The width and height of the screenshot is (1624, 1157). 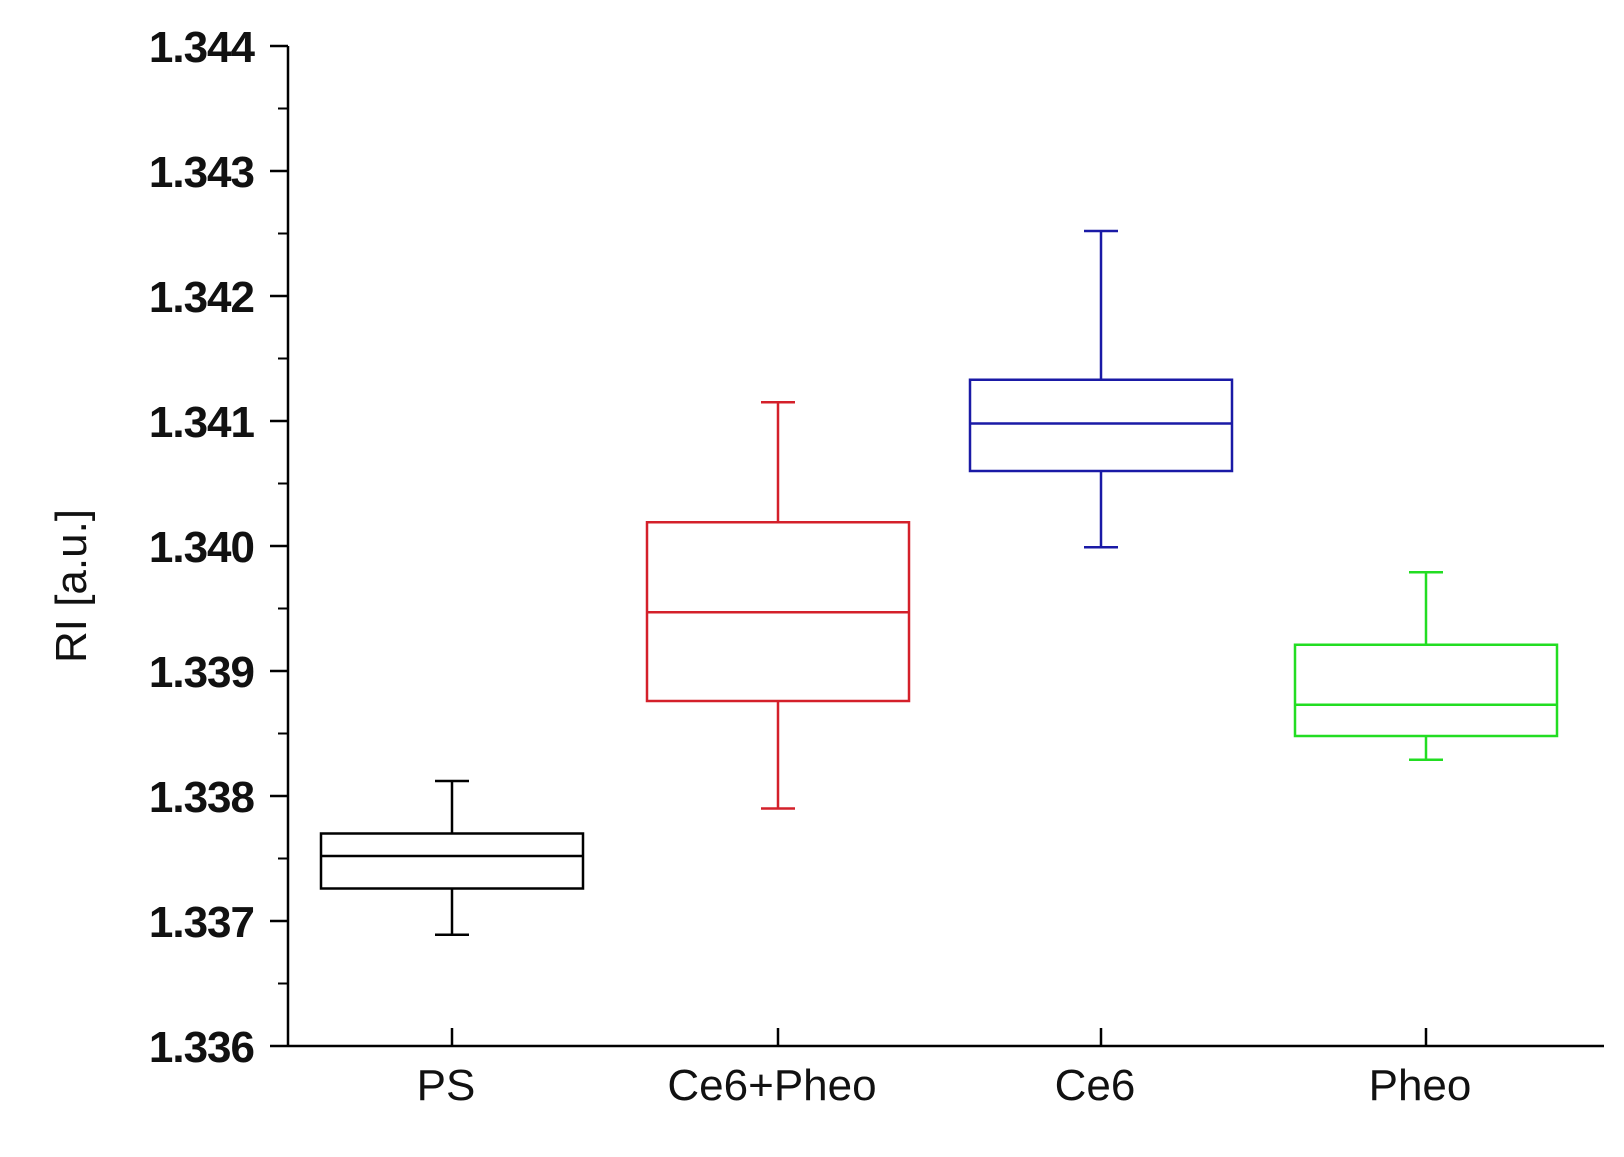 What do you see at coordinates (201, 172) in the screenshot?
I see `y-tick-label: 1.343` at bounding box center [201, 172].